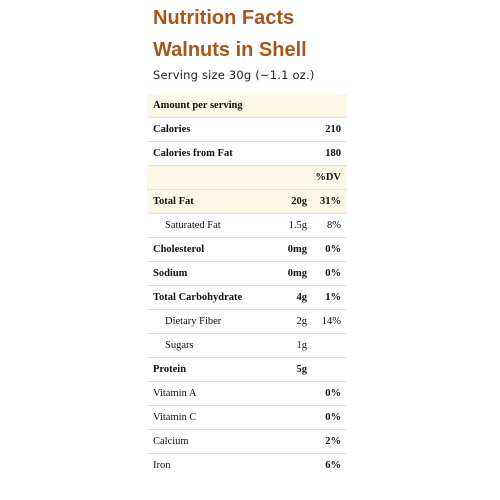 The height and width of the screenshot is (500, 500). Describe the element at coordinates (198, 105) in the screenshot. I see `amount-per-serving-label: Amount per serving` at that location.